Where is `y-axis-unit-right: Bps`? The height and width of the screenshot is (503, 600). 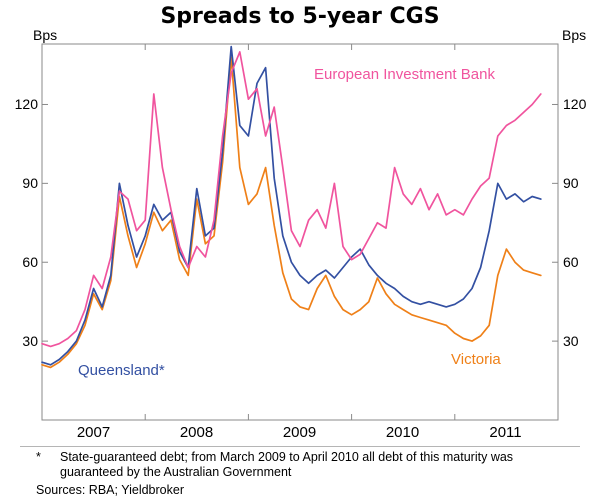
y-axis-unit-right: Bps is located at coordinates (574, 35).